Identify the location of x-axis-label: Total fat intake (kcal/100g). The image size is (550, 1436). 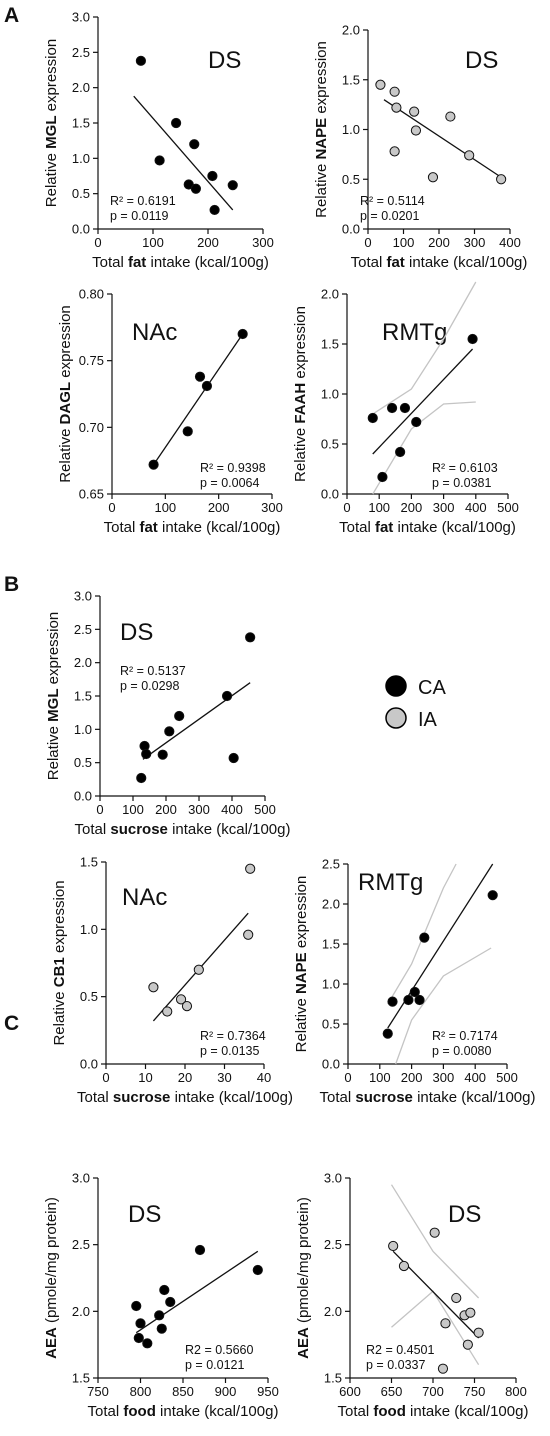
(427, 527).